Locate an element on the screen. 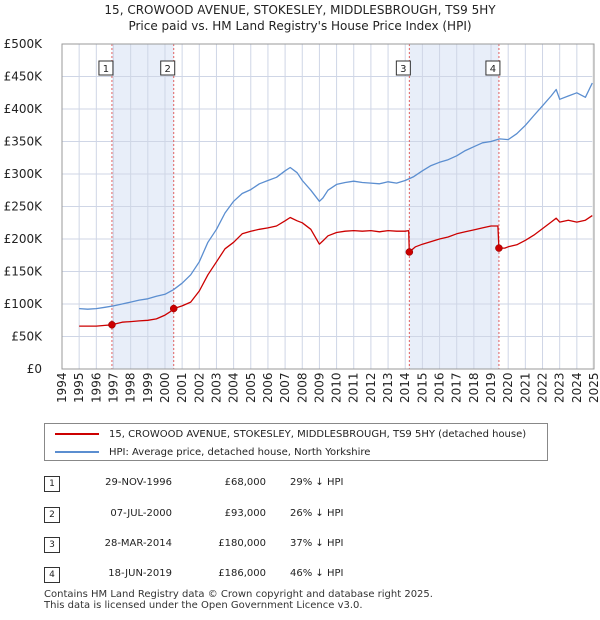 The width and height of the screenshot is (600, 620). marker-label: 4 is located at coordinates (493, 69).